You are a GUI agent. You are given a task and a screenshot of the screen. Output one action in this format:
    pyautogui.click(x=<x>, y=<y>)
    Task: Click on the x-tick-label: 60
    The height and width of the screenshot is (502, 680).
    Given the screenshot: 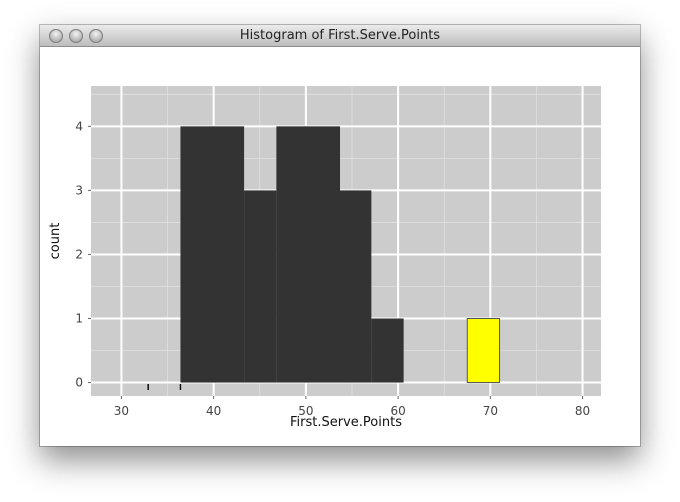 What is the action you would take?
    pyautogui.click(x=397, y=411)
    